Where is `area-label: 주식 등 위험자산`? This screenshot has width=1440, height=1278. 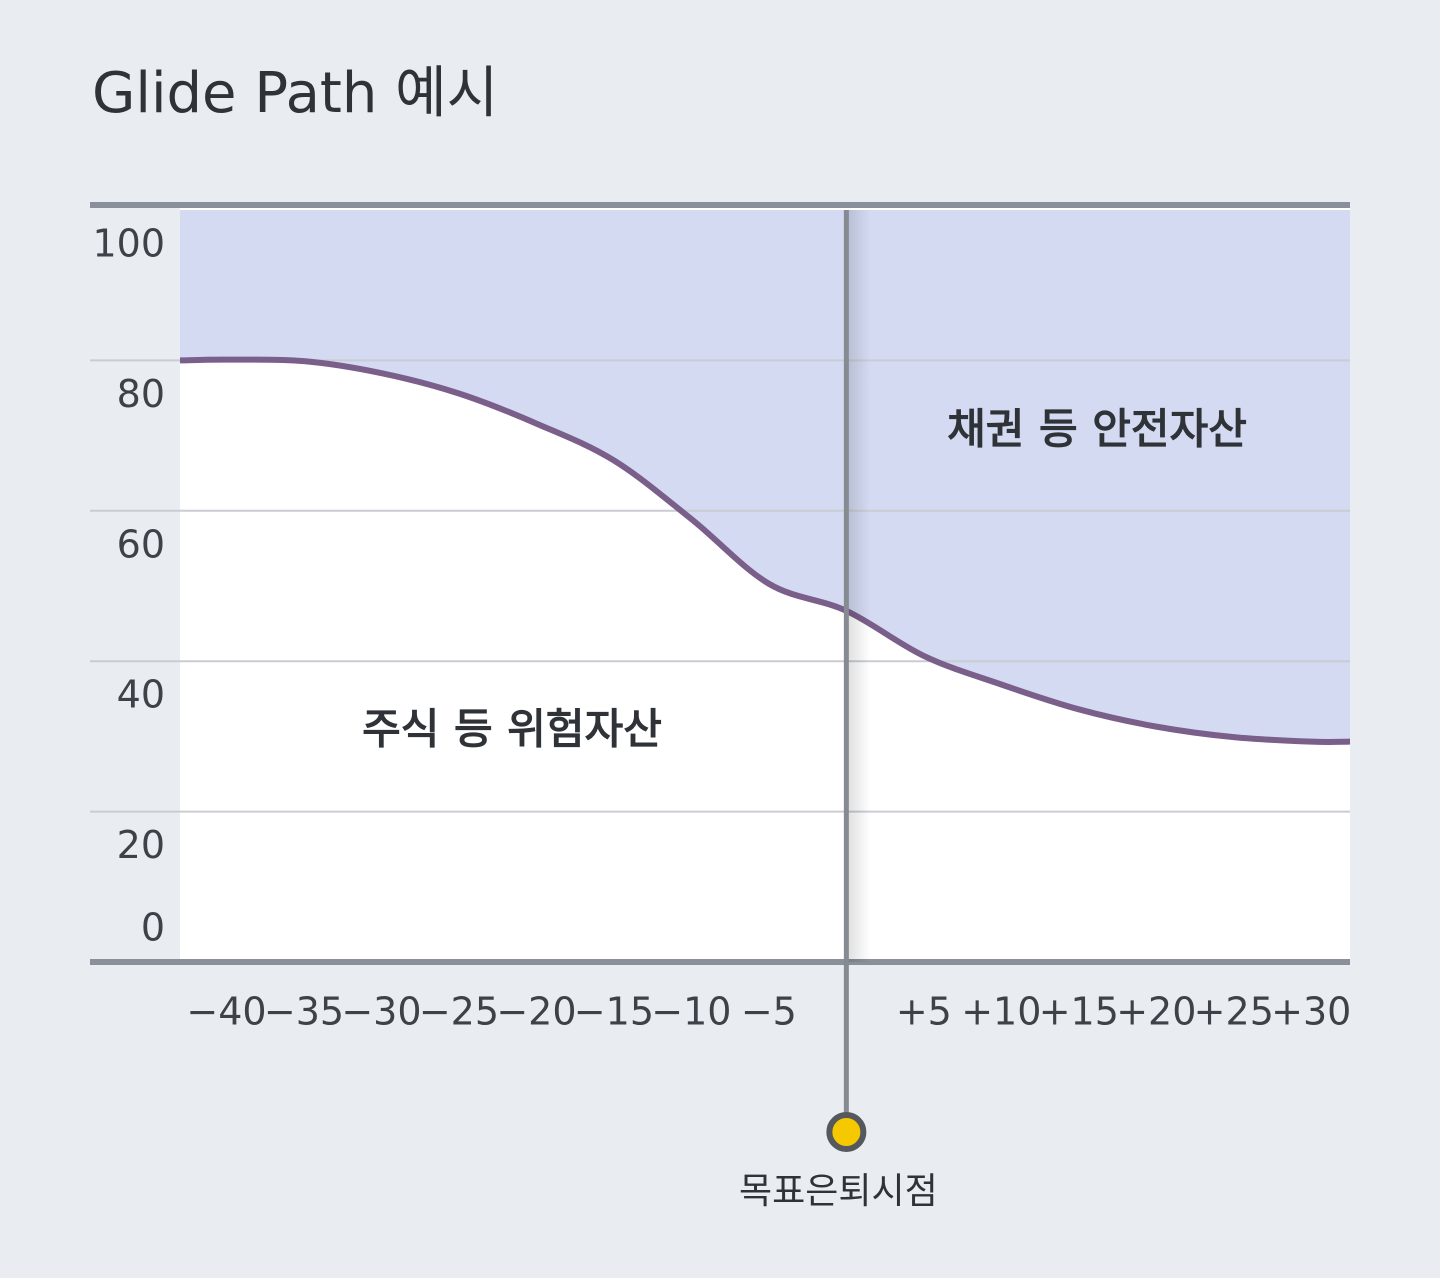 area-label: 주식 등 위험자산 is located at coordinates (512, 729).